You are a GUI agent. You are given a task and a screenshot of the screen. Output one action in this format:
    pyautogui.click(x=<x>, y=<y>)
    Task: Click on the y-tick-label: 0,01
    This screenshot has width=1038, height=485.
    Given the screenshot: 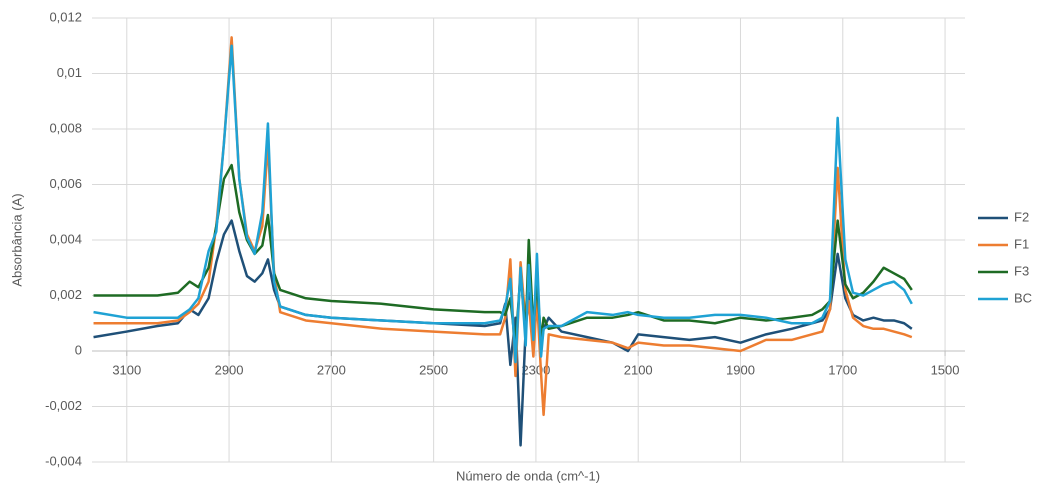 What is the action you would take?
    pyautogui.click(x=69, y=72)
    